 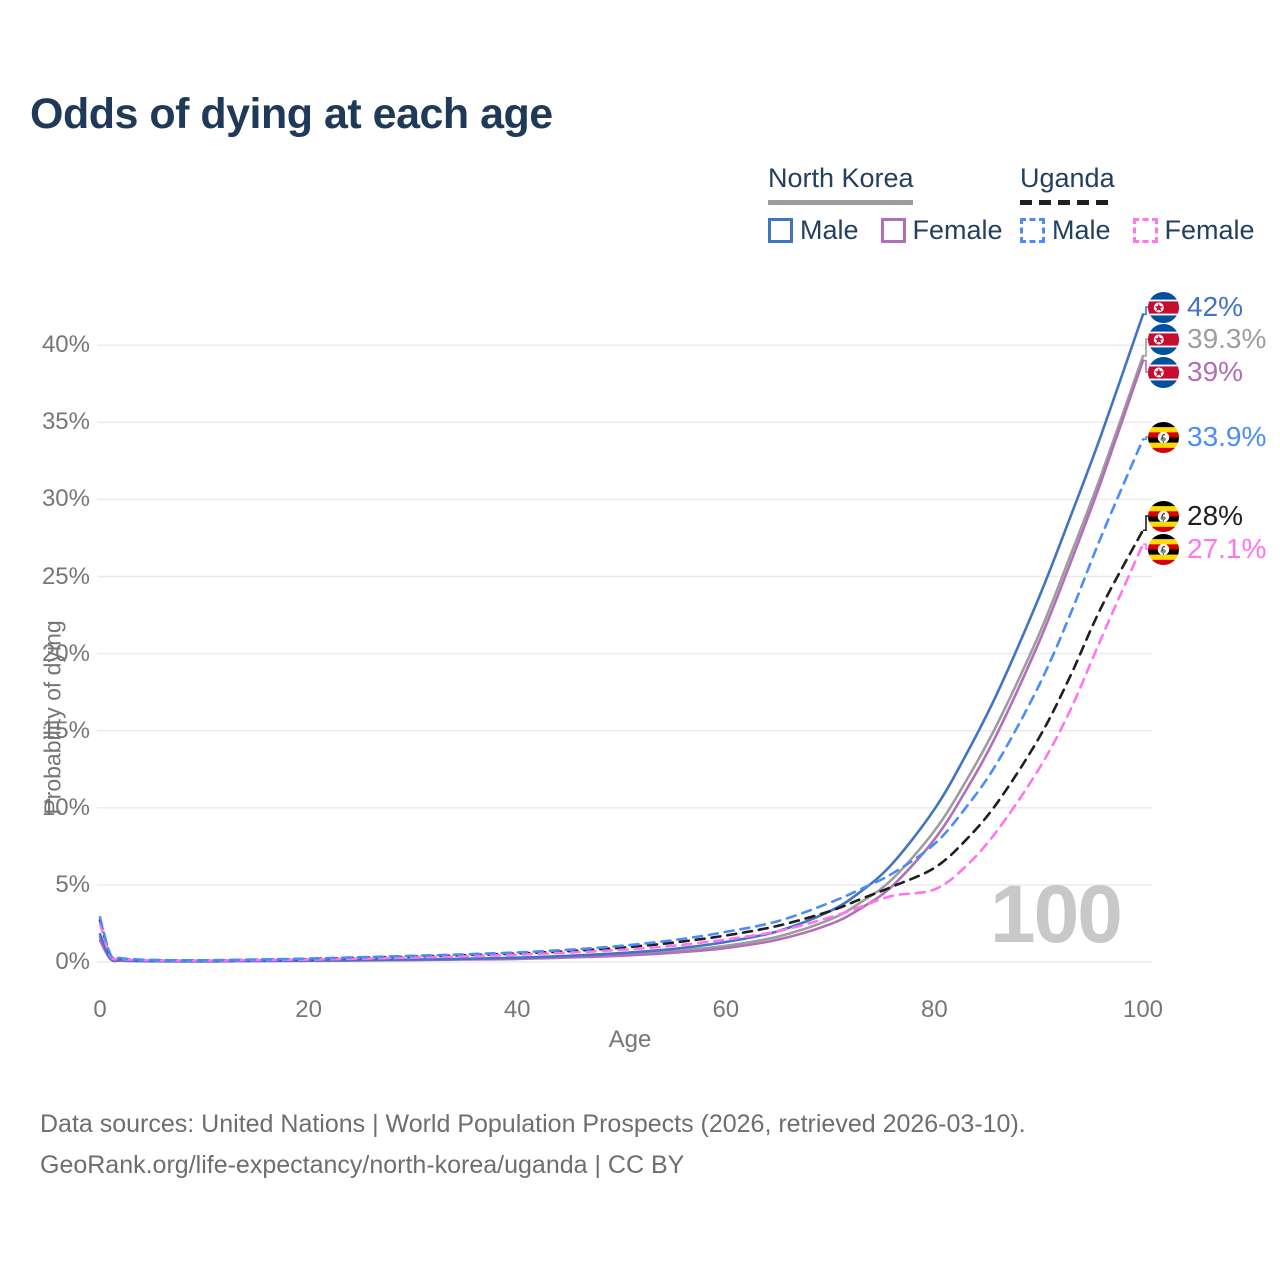 I want to click on legend-group-title-uganda: Uganda, so click(x=1067, y=178).